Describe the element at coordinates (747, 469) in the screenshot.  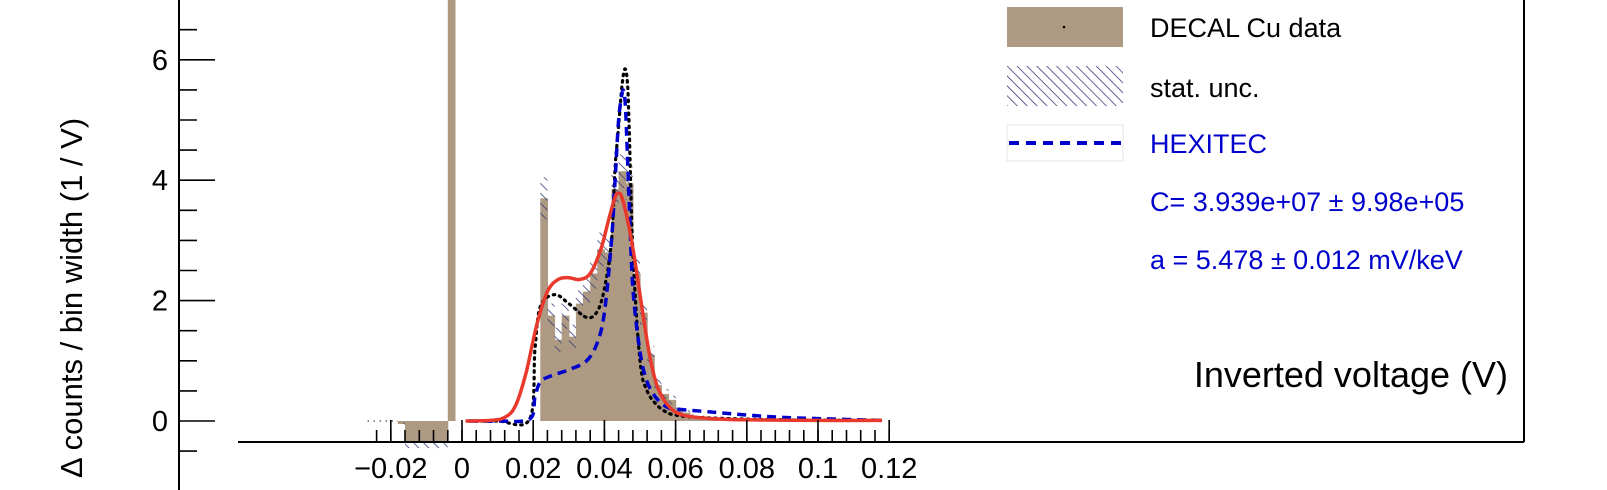
I see `x-tick-label: 0.08` at that location.